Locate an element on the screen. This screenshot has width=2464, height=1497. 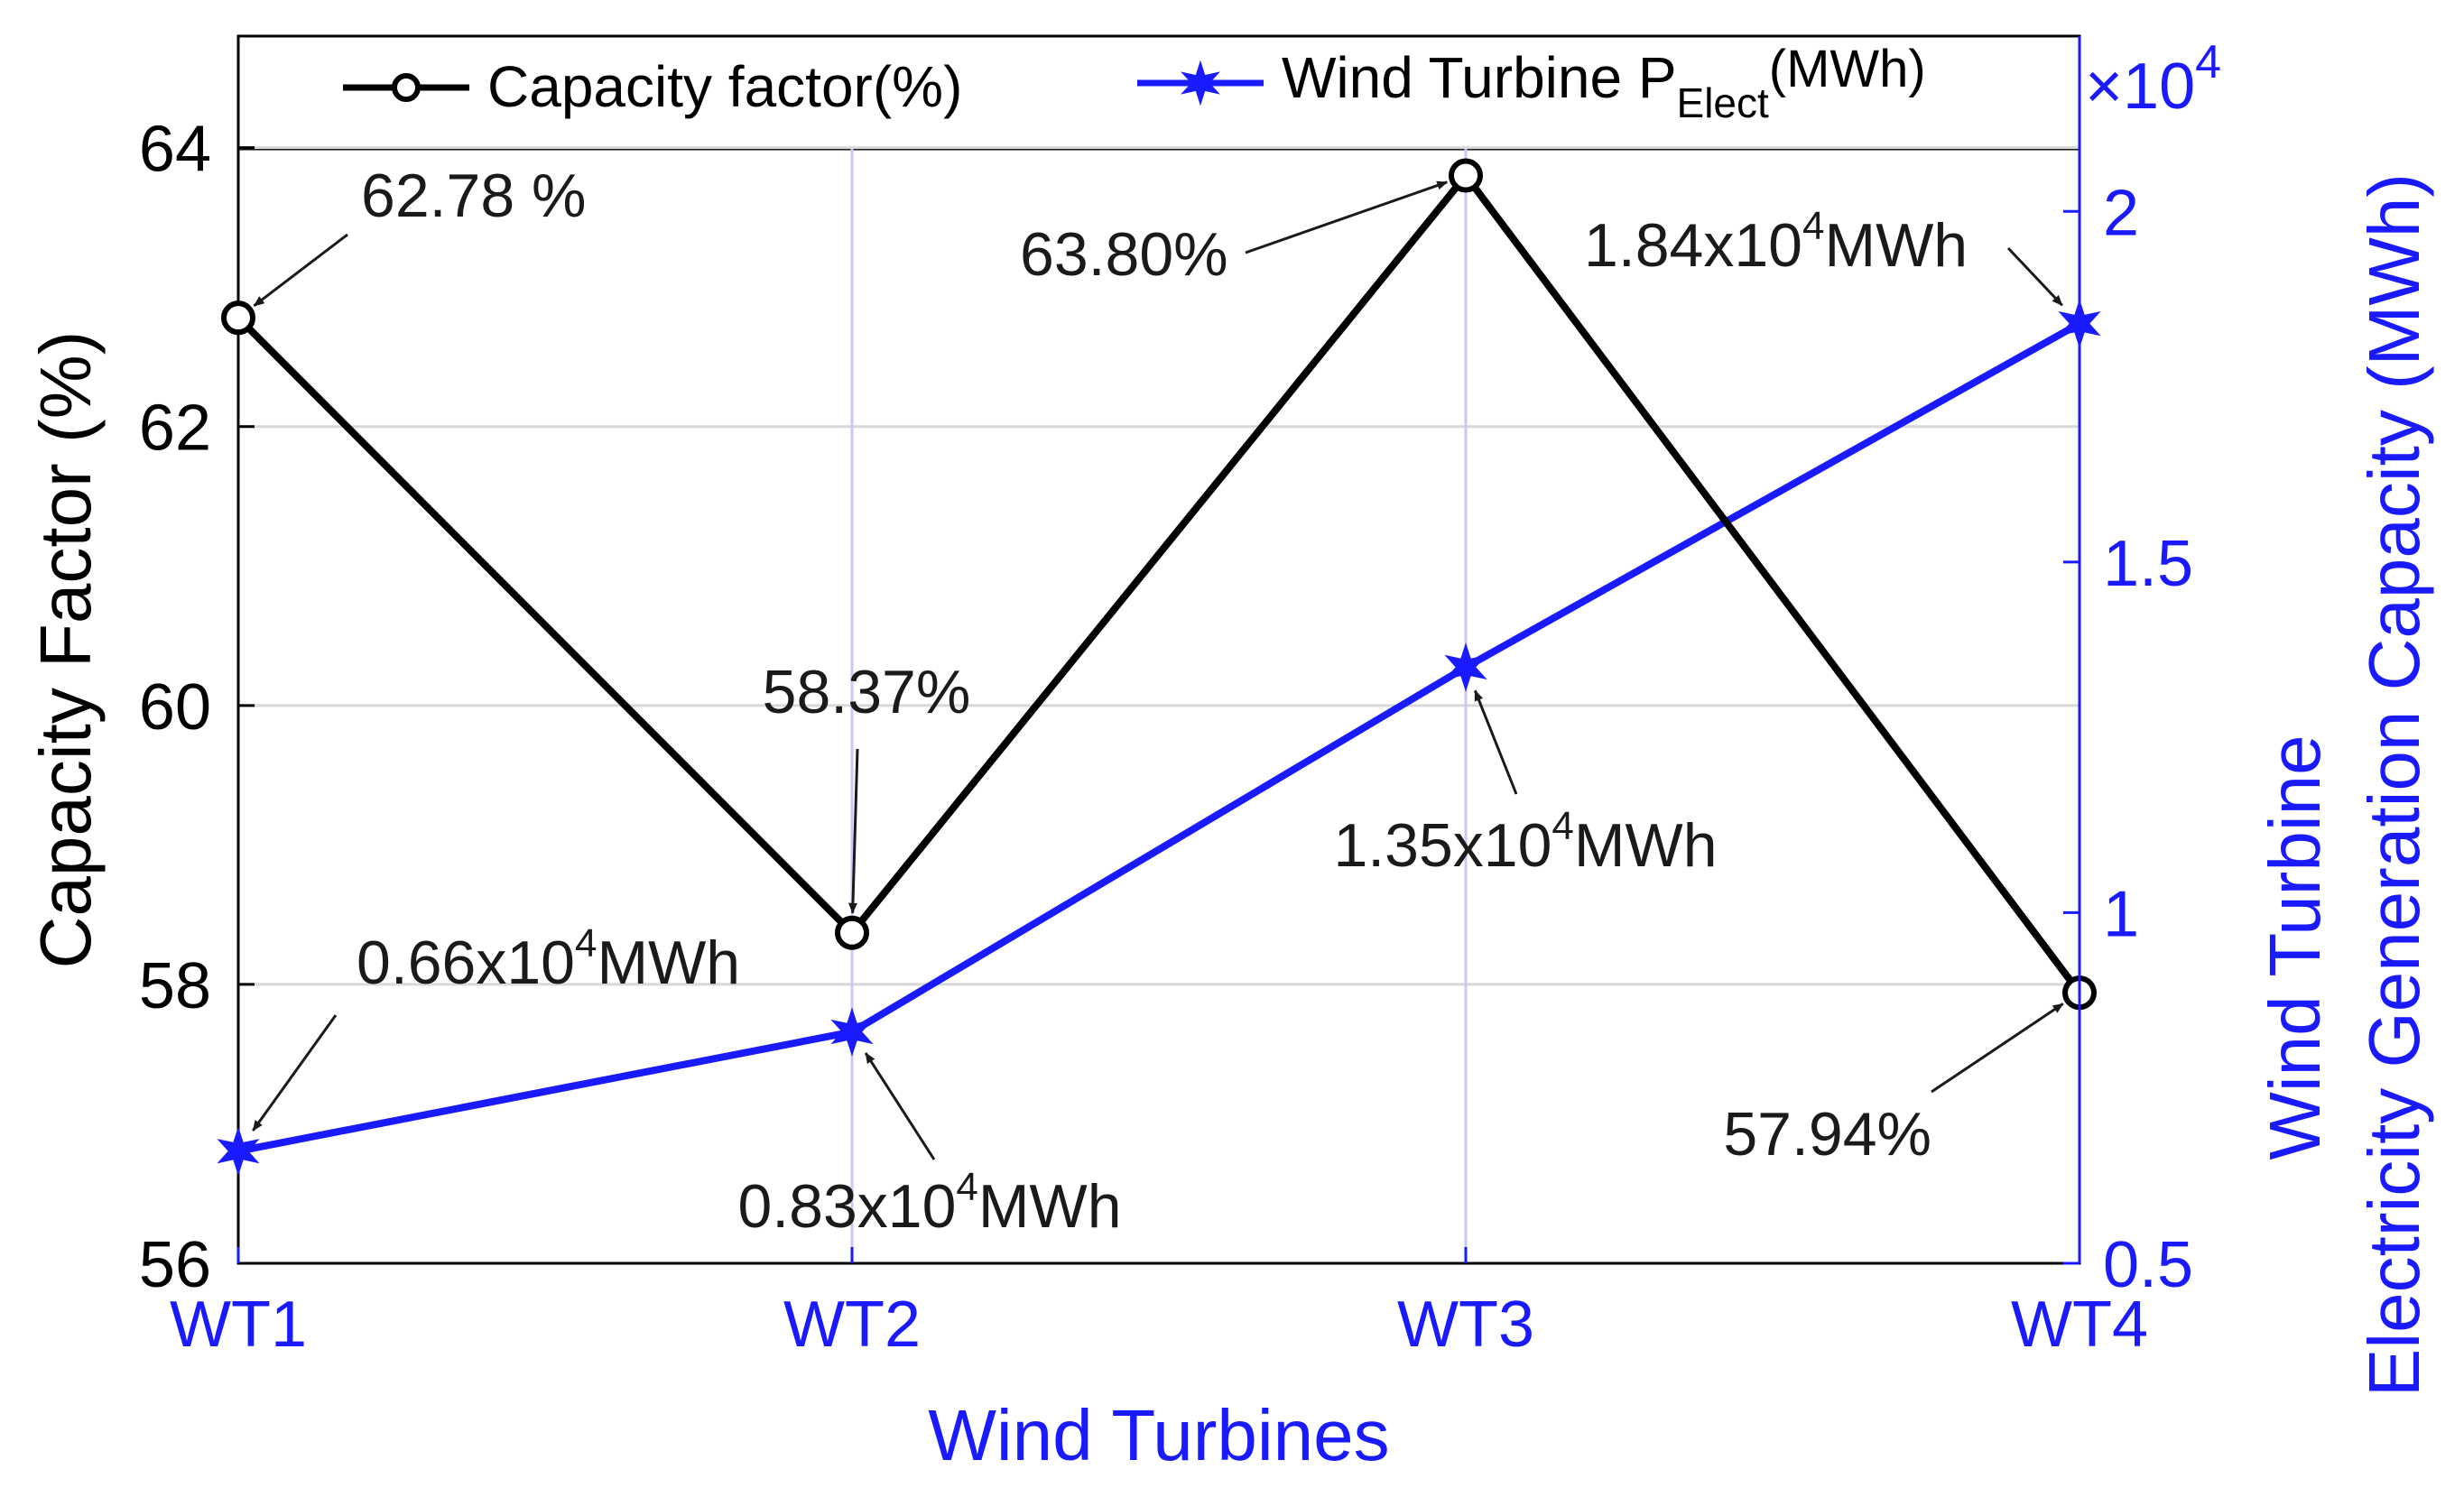
pe-annotation-arrow-wt1 is located at coordinates (295, 1073).